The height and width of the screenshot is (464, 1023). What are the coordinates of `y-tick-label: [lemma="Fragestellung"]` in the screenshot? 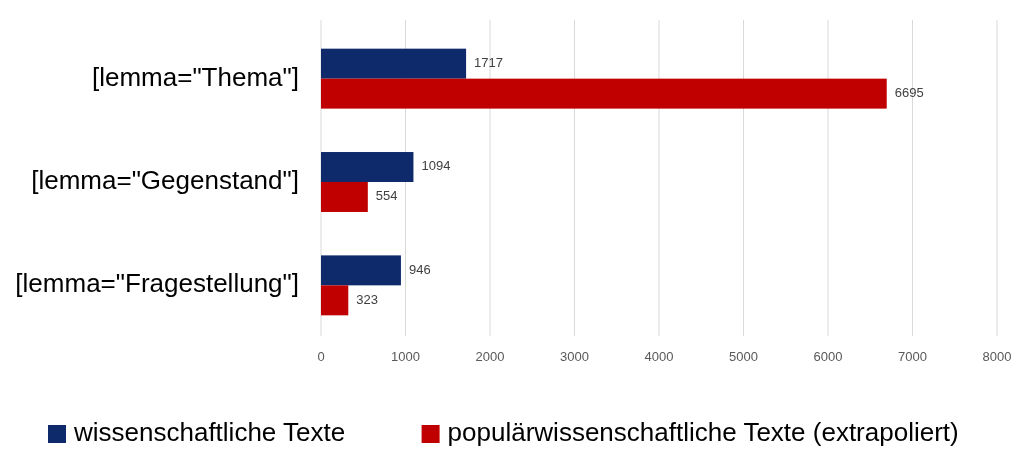 It's located at (157, 283).